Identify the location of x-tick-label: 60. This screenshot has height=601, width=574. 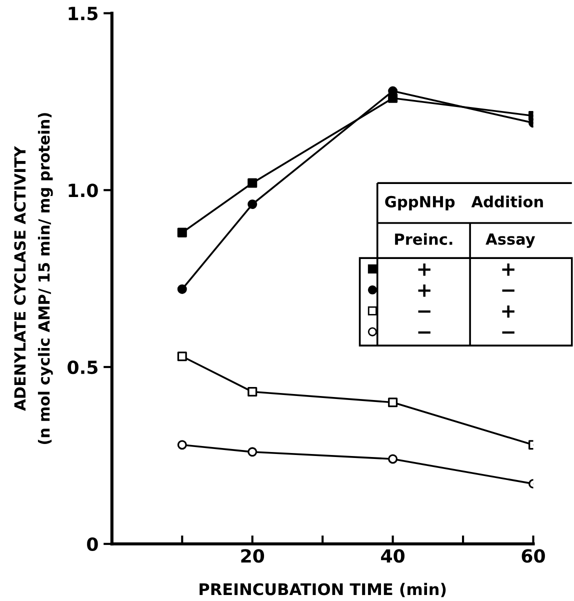
(533, 556).